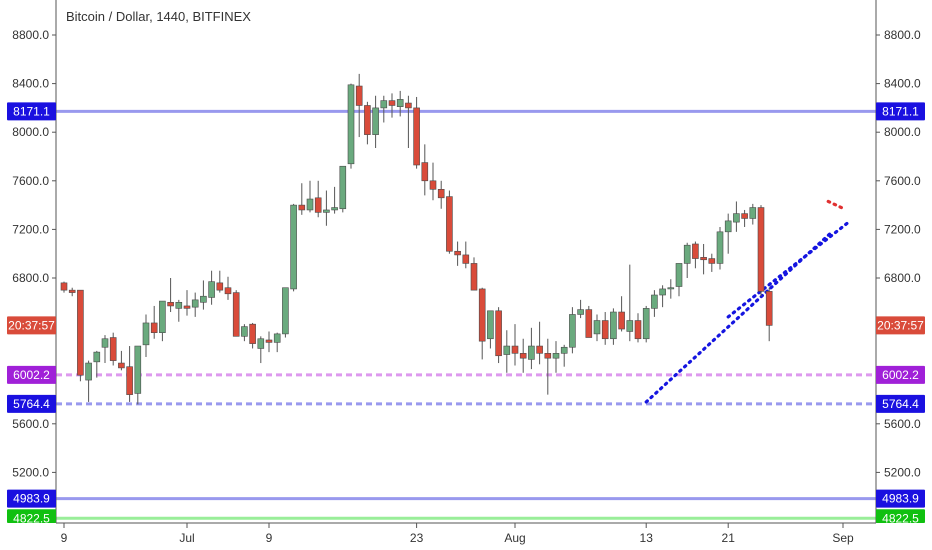 The width and height of the screenshot is (932, 550). I want to click on level-value-box-right: 8171.1, so click(900, 111).